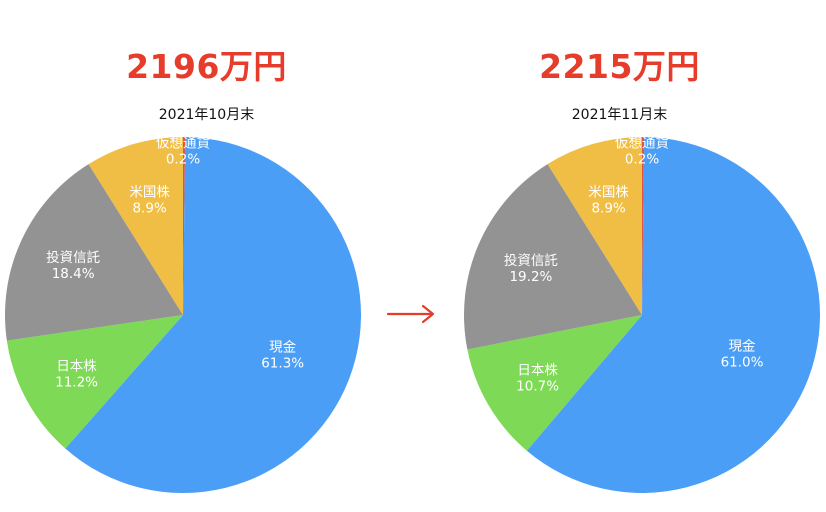 The image size is (826, 512). What do you see at coordinates (282, 363) in the screenshot?
I see `slice-percent-cash: 61.3%` at bounding box center [282, 363].